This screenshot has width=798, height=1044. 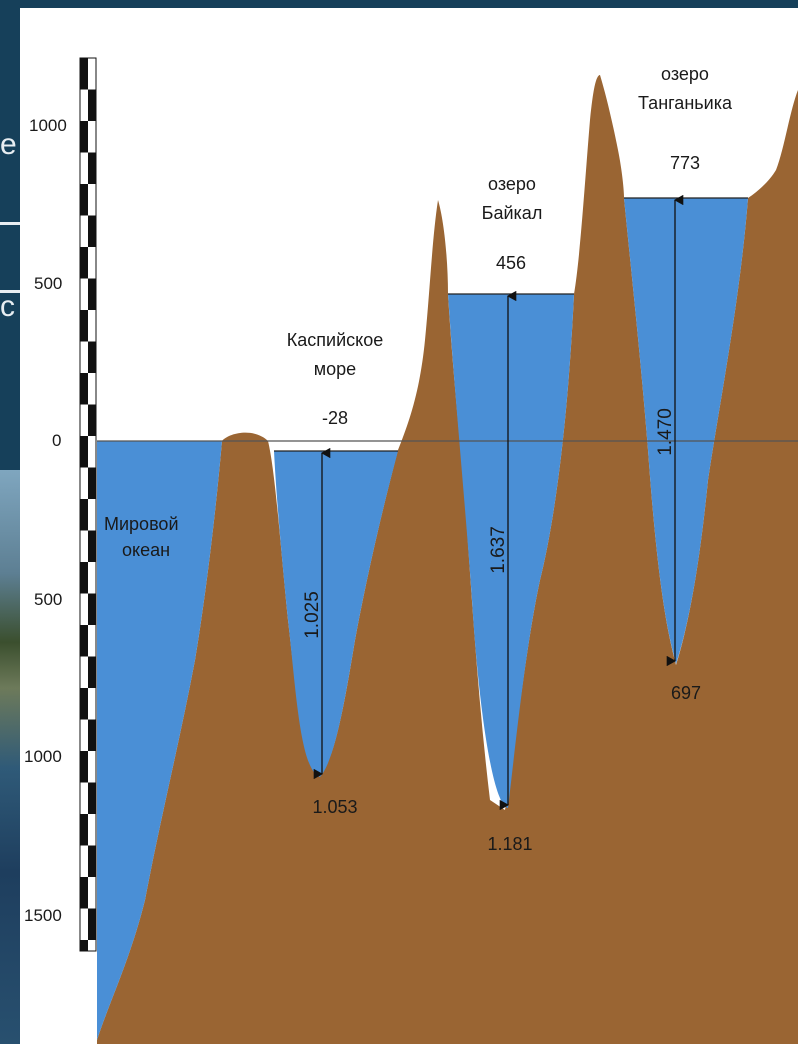 What do you see at coordinates (512, 184) in the screenshot?
I see `baikal-name-line1: озеро` at bounding box center [512, 184].